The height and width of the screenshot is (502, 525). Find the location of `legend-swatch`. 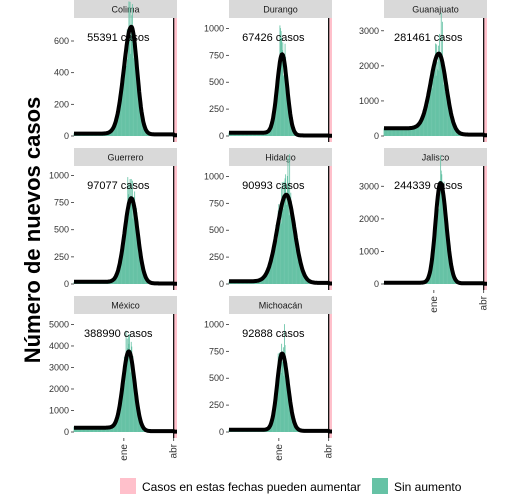

legend-swatch is located at coordinates (380, 486).